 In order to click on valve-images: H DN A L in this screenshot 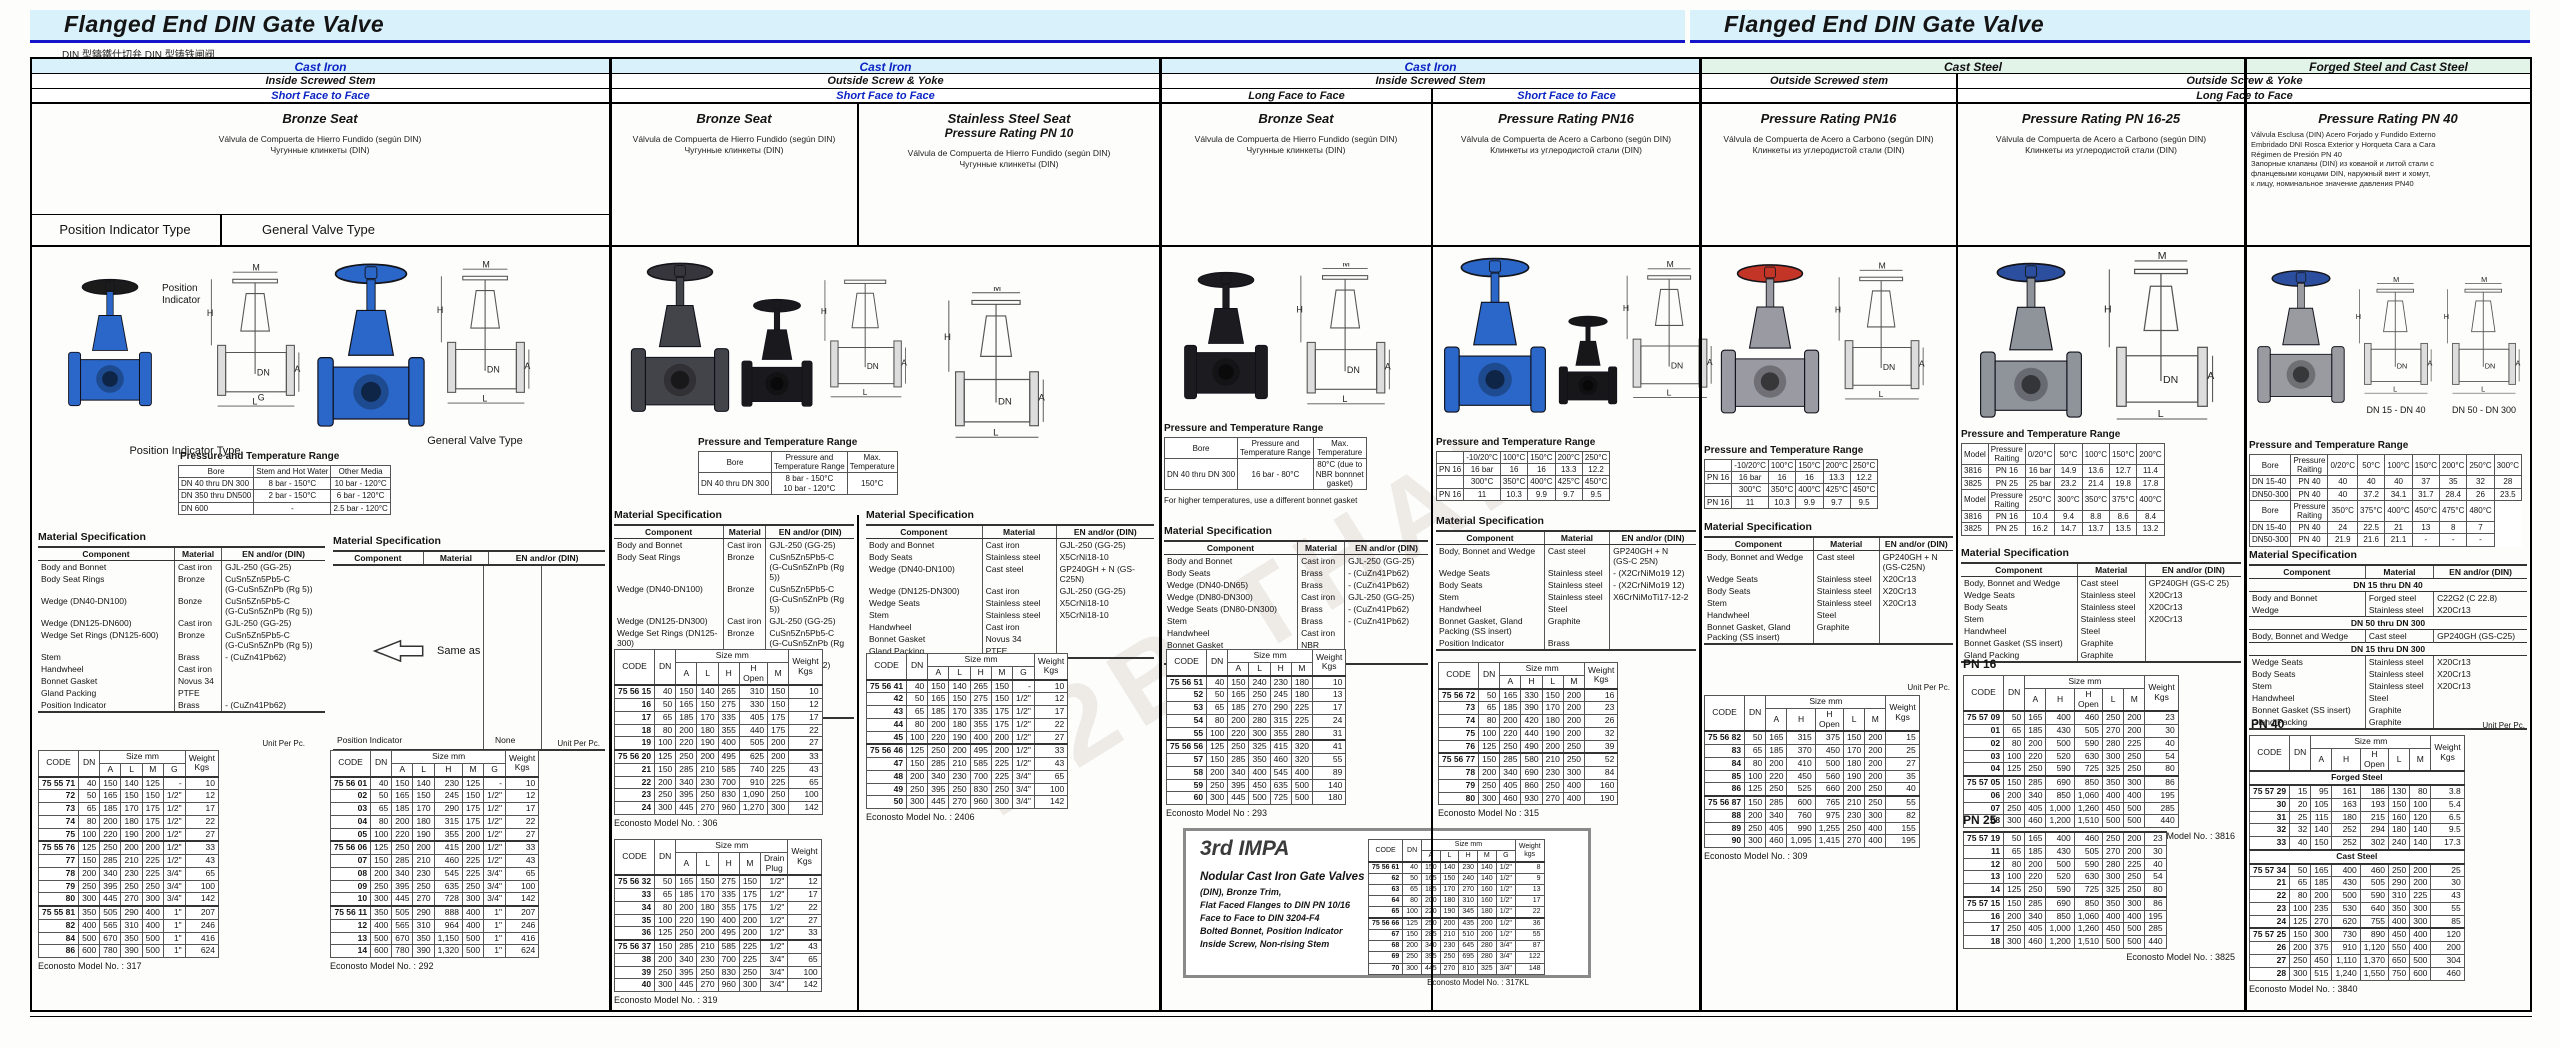, I will do `click(769, 339)`.